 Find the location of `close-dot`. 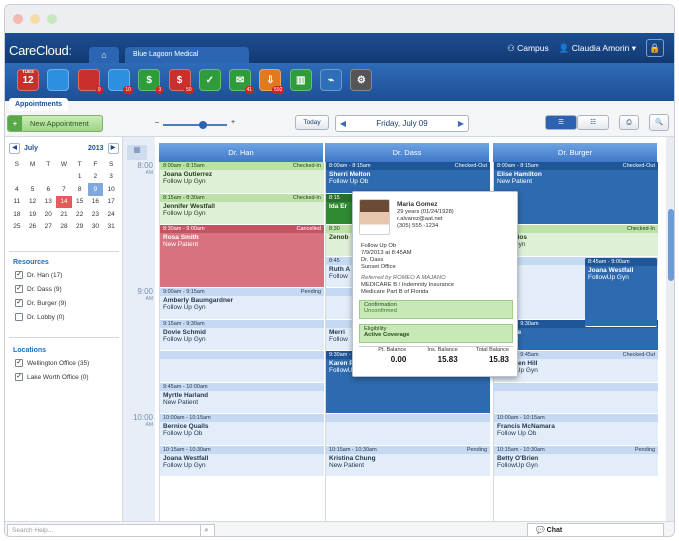

close-dot is located at coordinates (18, 19).